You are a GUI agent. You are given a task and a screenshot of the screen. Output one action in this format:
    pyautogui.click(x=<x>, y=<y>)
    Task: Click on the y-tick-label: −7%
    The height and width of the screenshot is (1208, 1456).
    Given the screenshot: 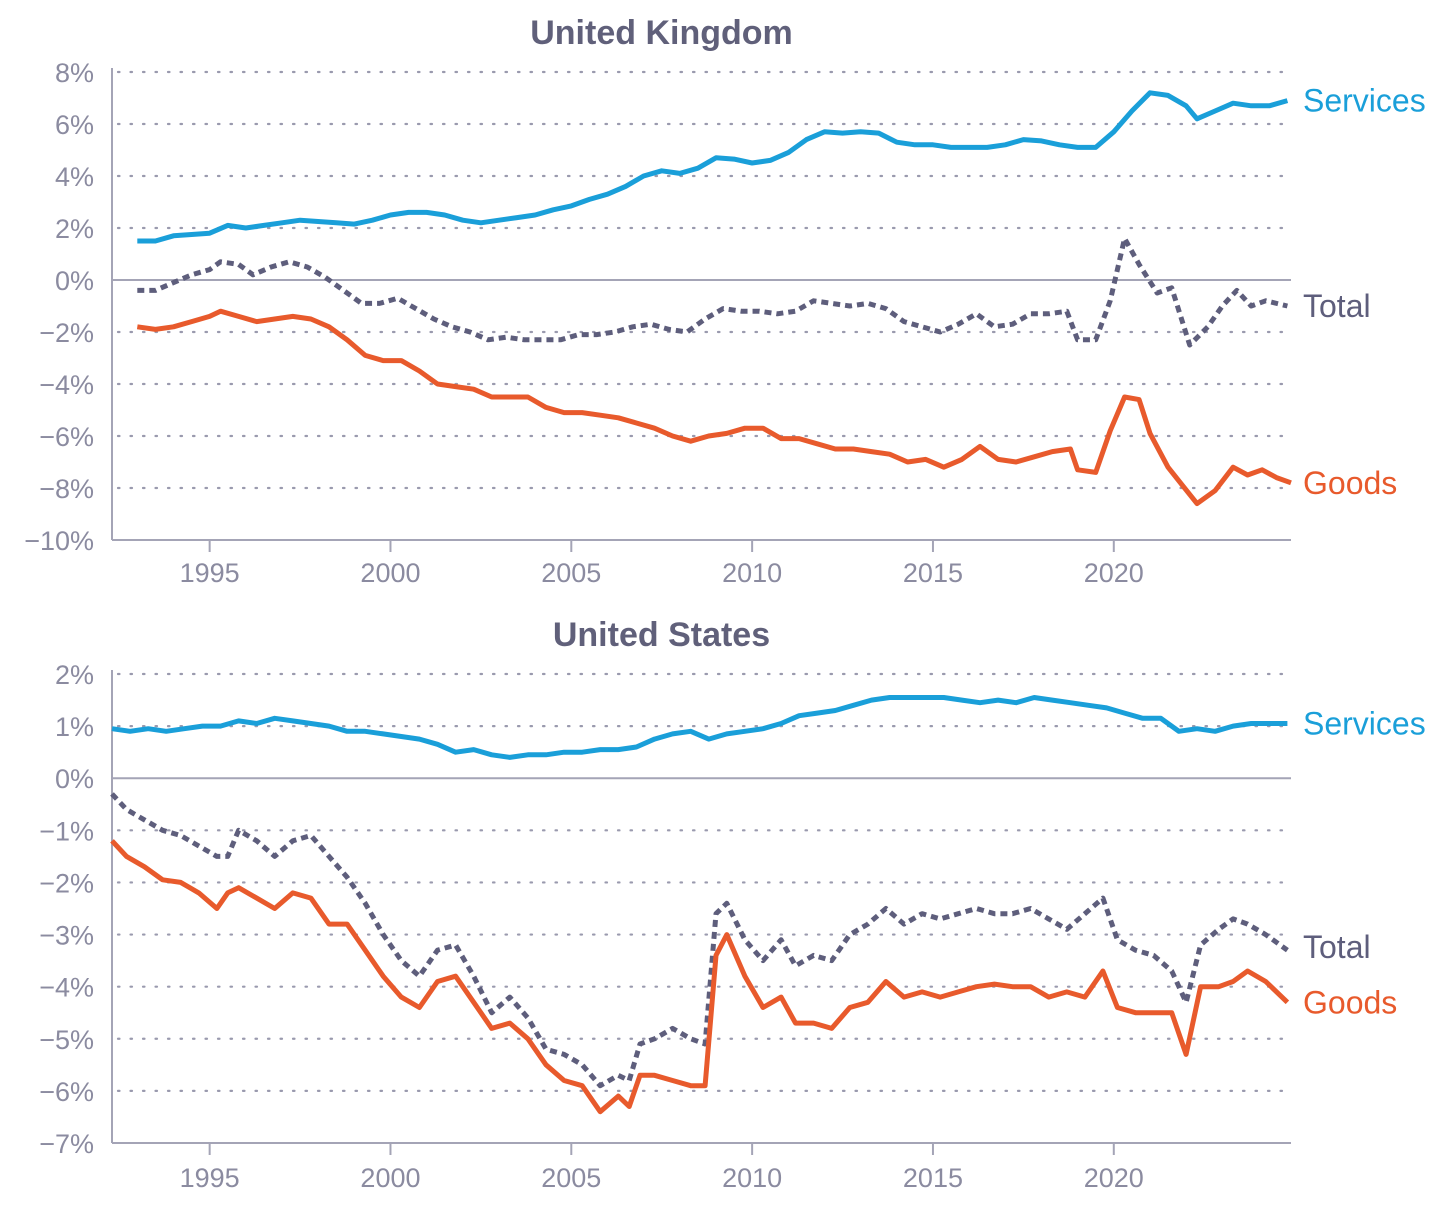 What is the action you would take?
    pyautogui.click(x=66, y=1144)
    